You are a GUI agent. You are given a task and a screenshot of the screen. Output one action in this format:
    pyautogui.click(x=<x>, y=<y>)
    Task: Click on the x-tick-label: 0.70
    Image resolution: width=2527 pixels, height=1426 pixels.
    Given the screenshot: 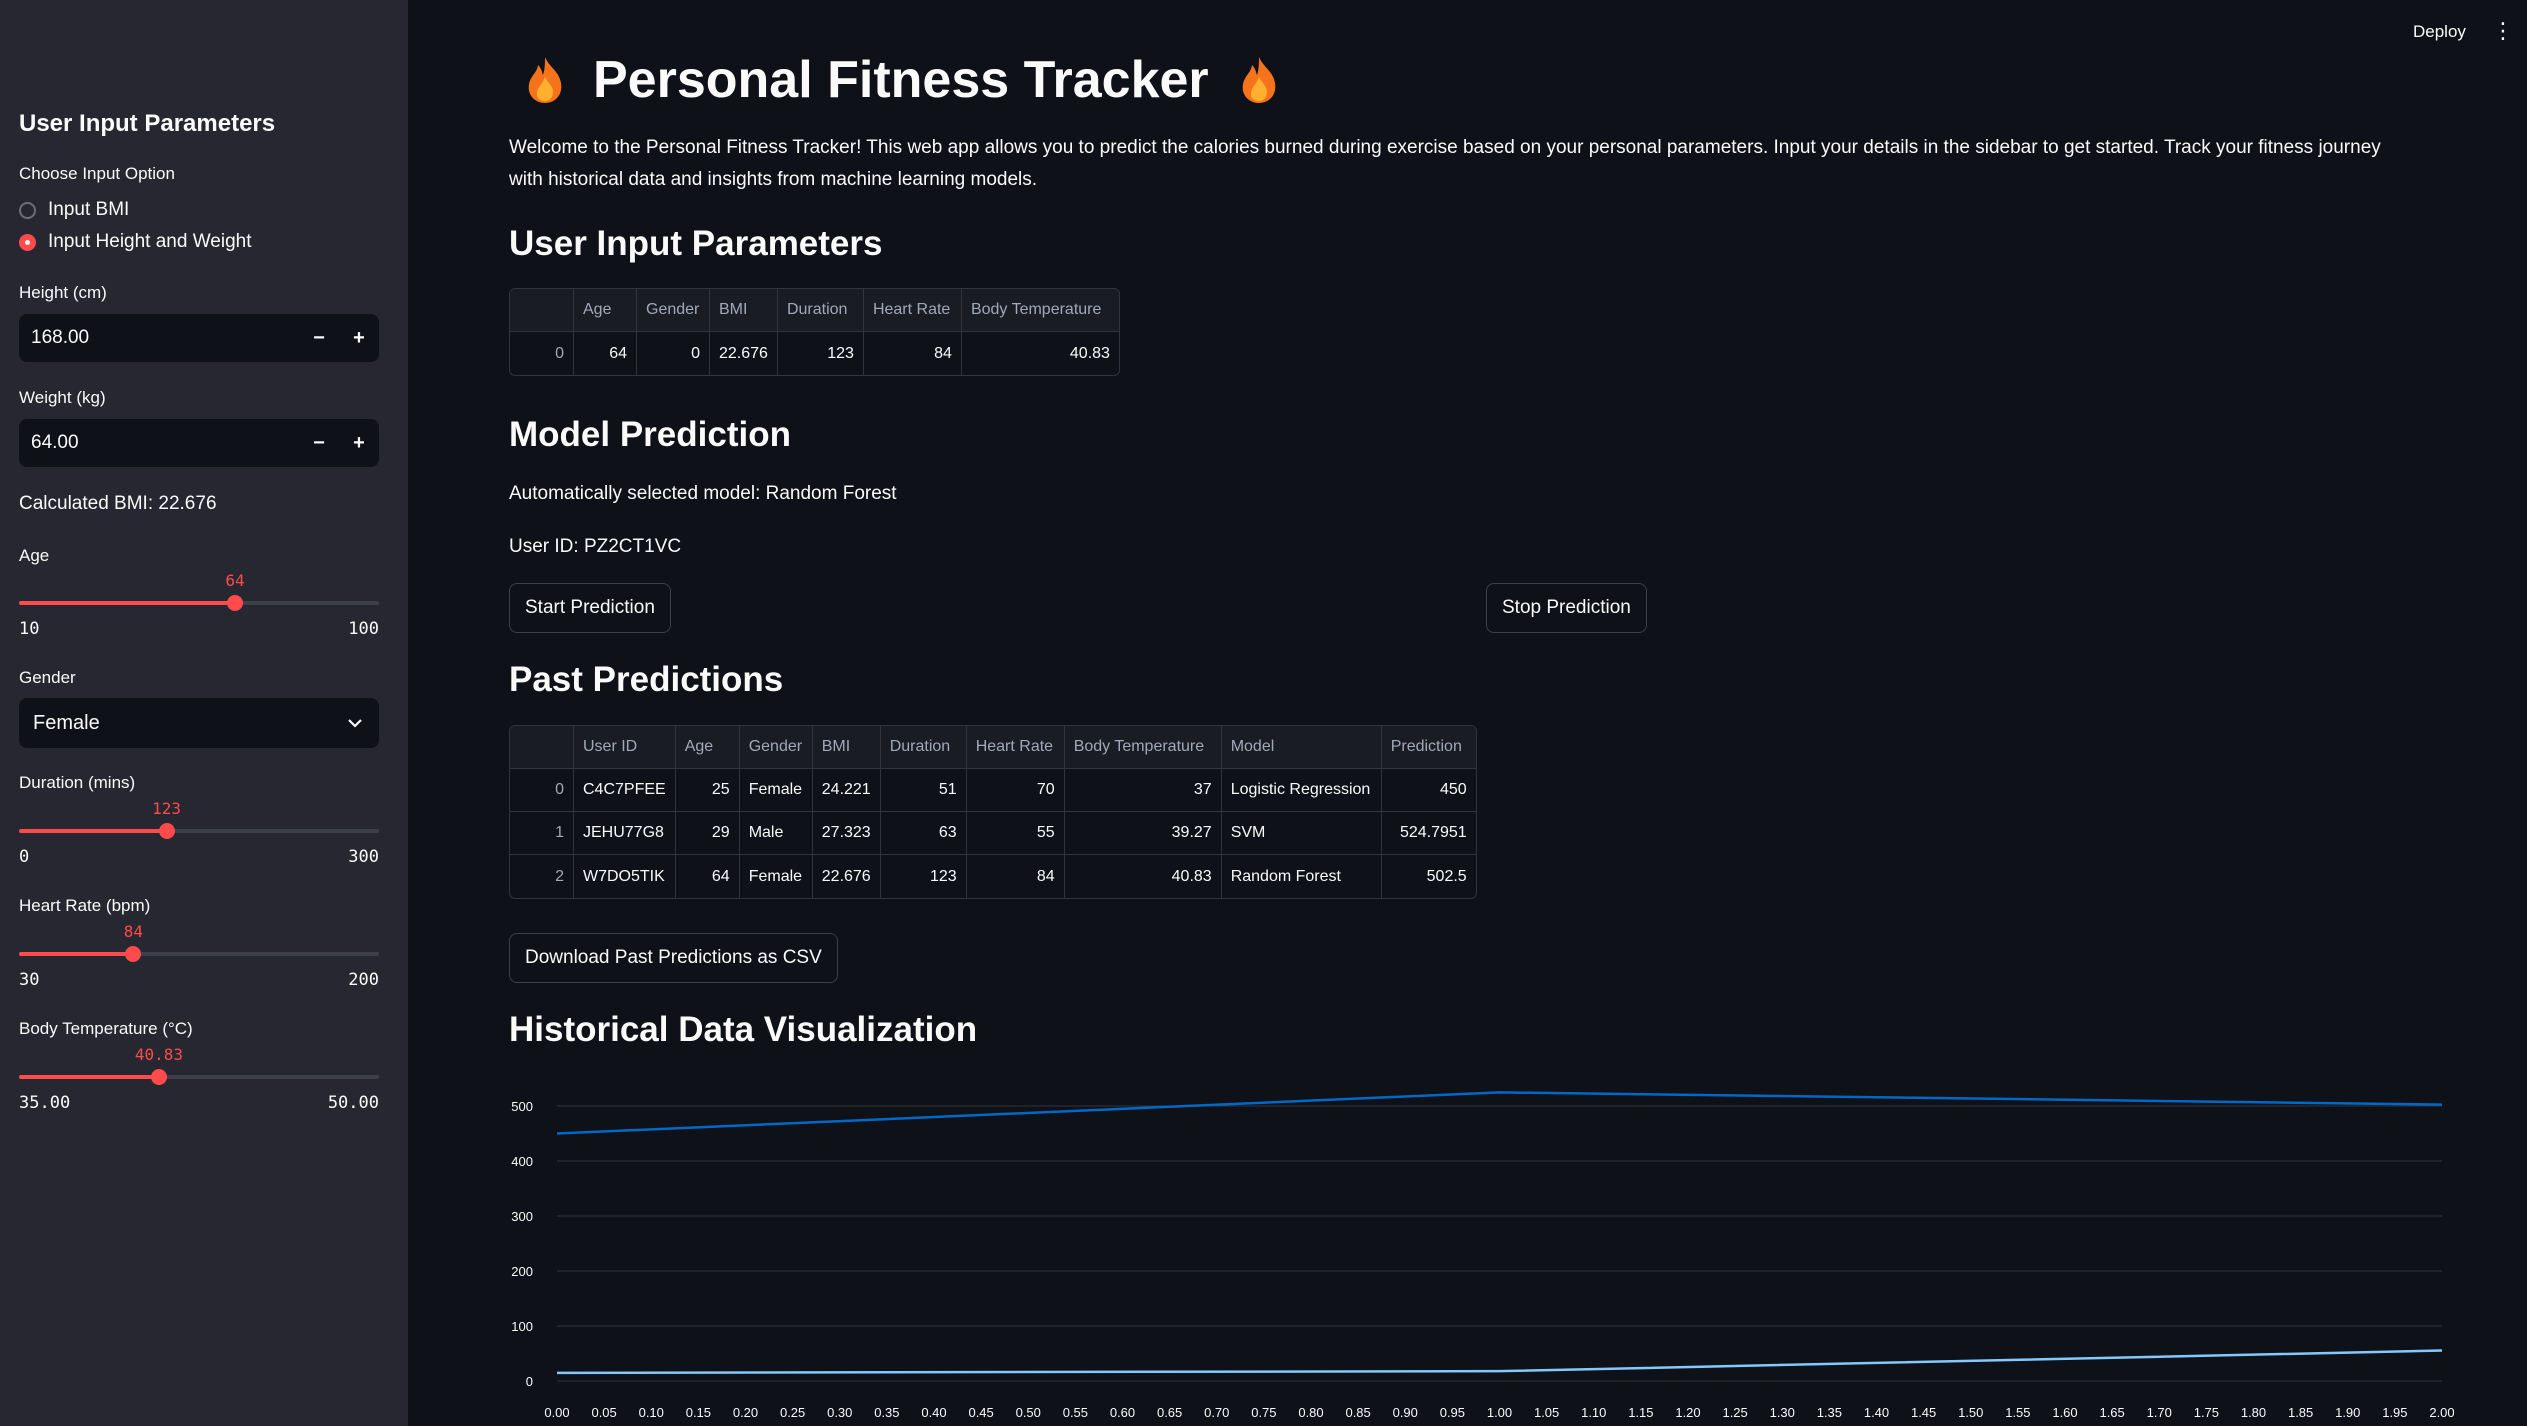 What is the action you would take?
    pyautogui.click(x=1216, y=1412)
    